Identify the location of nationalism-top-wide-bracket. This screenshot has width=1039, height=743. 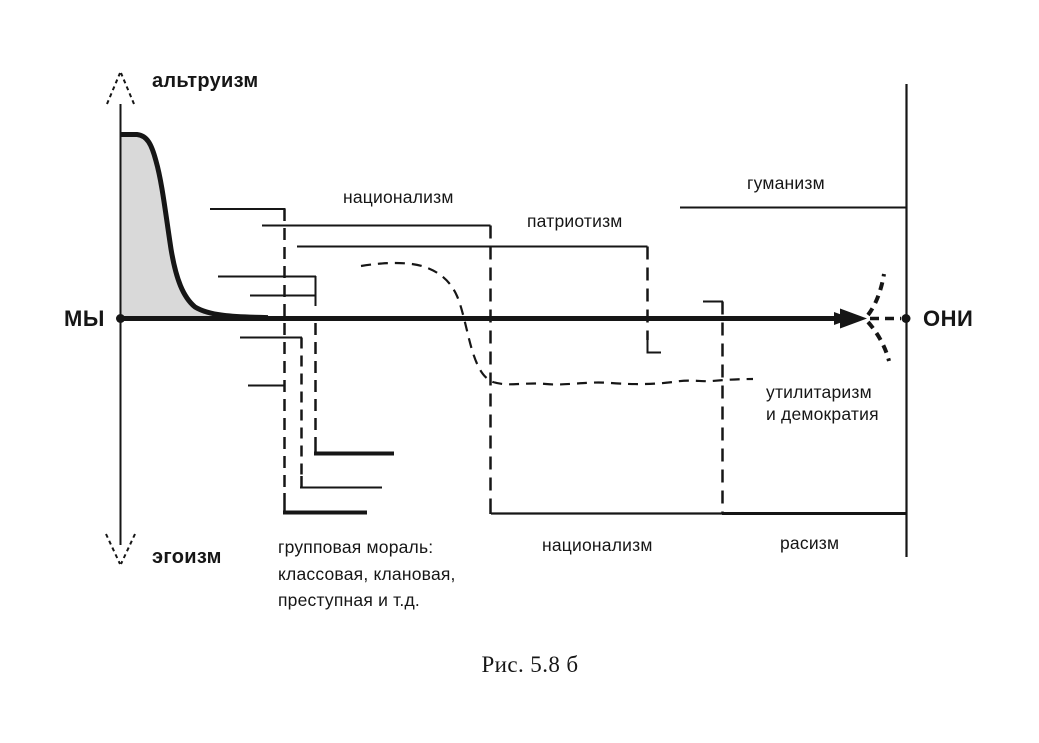
(377, 369).